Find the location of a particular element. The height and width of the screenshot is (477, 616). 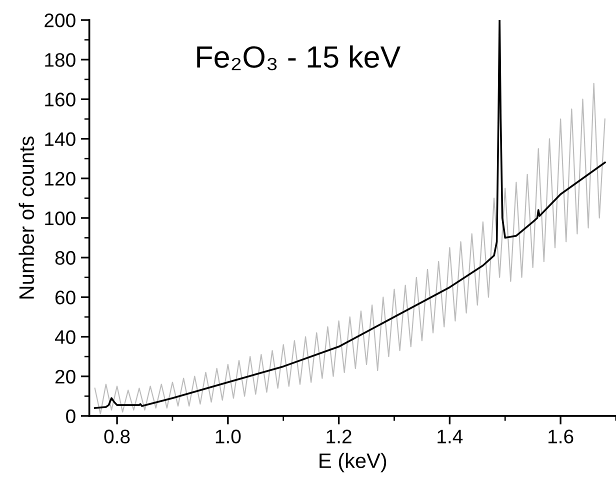

x-tick-label: 0.8 is located at coordinates (117, 437).